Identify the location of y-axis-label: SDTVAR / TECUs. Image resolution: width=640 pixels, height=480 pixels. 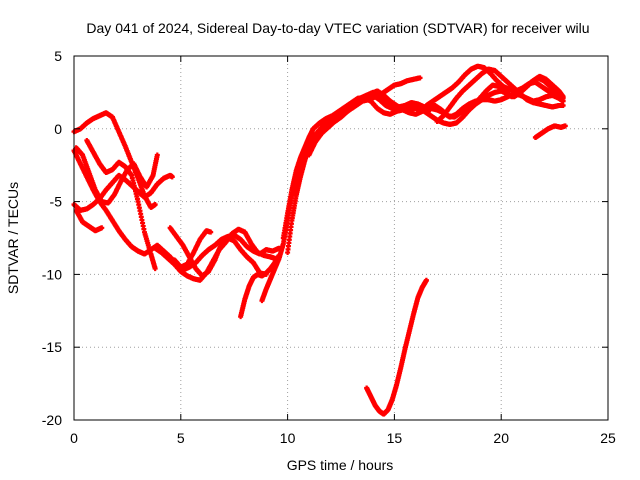
(13, 238).